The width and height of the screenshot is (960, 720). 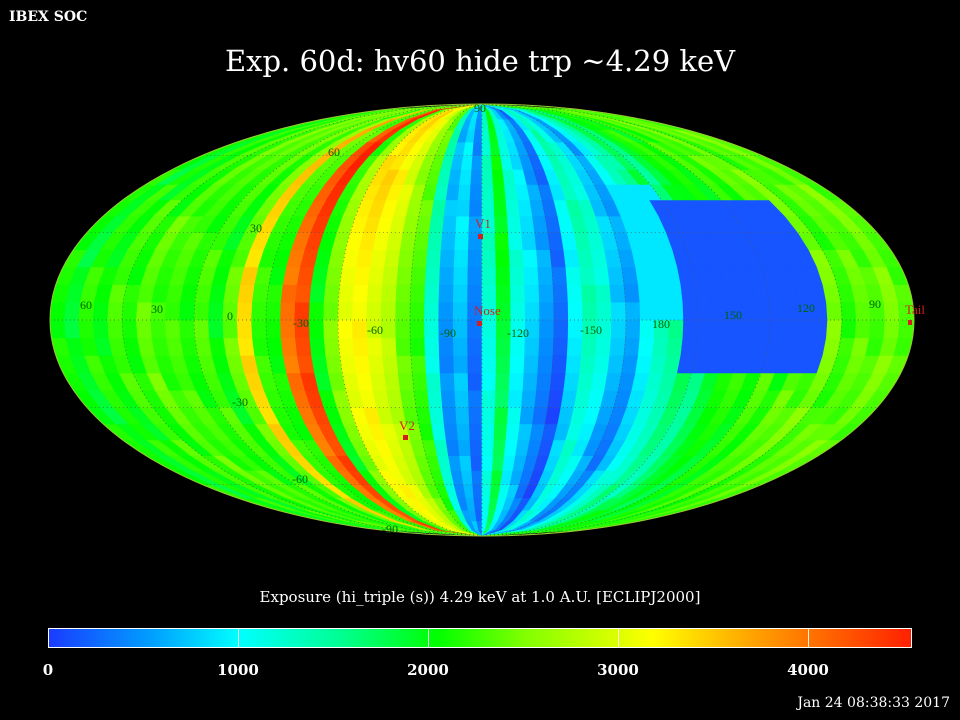 I want to click on marker-label-v1: V1, so click(x=483, y=223).